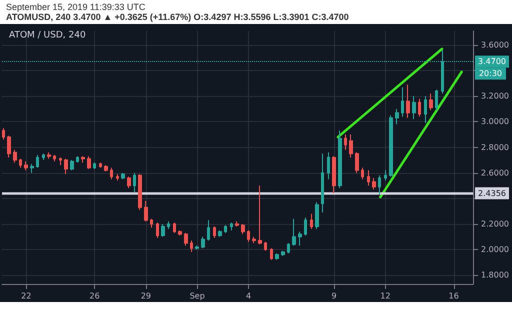  What do you see at coordinates (385, 296) in the screenshot?
I see `x-tick-label: 12` at bounding box center [385, 296].